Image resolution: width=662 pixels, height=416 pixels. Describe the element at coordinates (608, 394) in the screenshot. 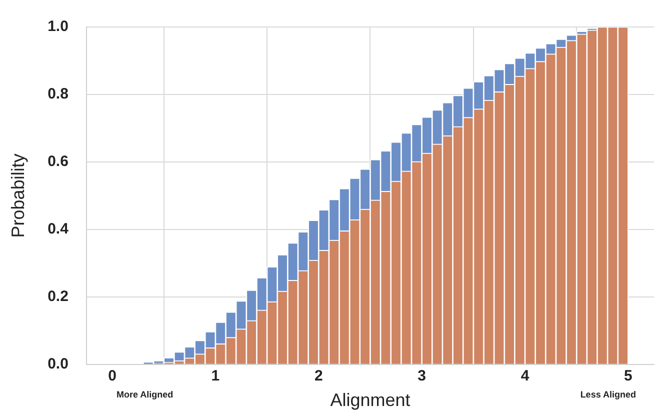

I see `text: Less Aligned` at that location.